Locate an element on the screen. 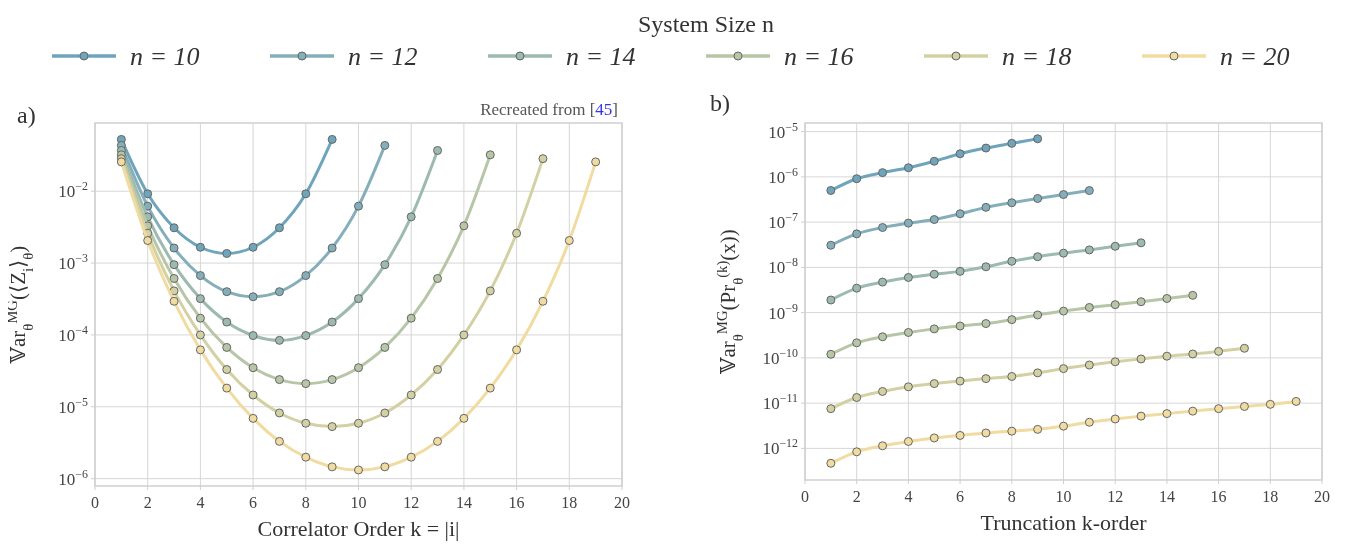  y-tick-label: 10$^{−7}$ is located at coordinates (783, 221).